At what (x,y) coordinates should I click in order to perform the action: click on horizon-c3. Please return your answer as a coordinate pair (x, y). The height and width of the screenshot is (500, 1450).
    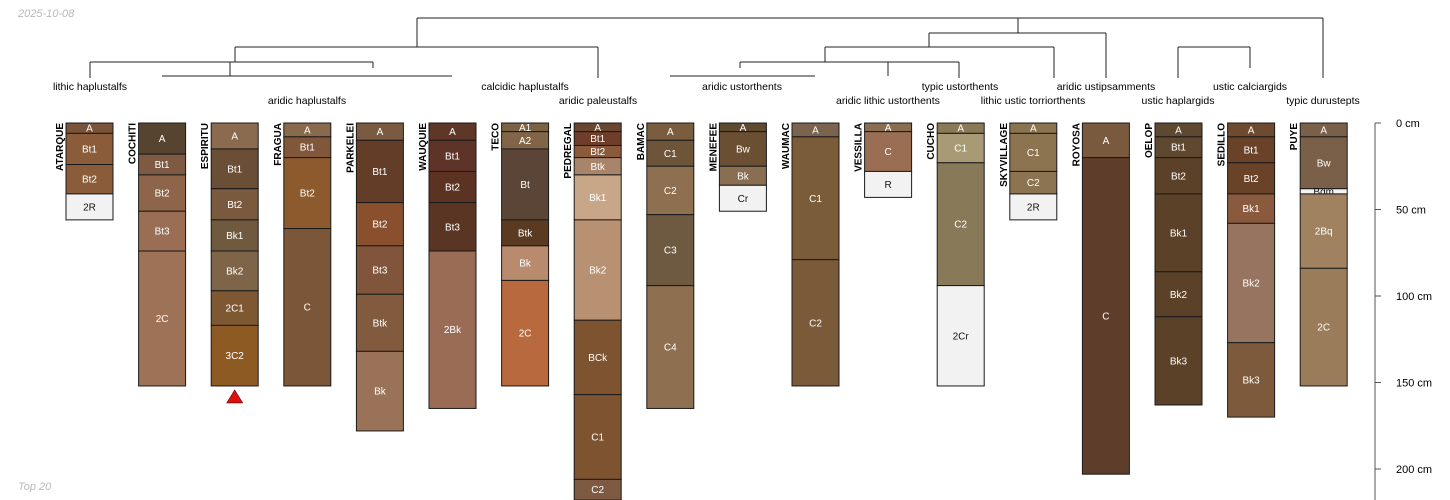
    Looking at the image, I should click on (670, 250).